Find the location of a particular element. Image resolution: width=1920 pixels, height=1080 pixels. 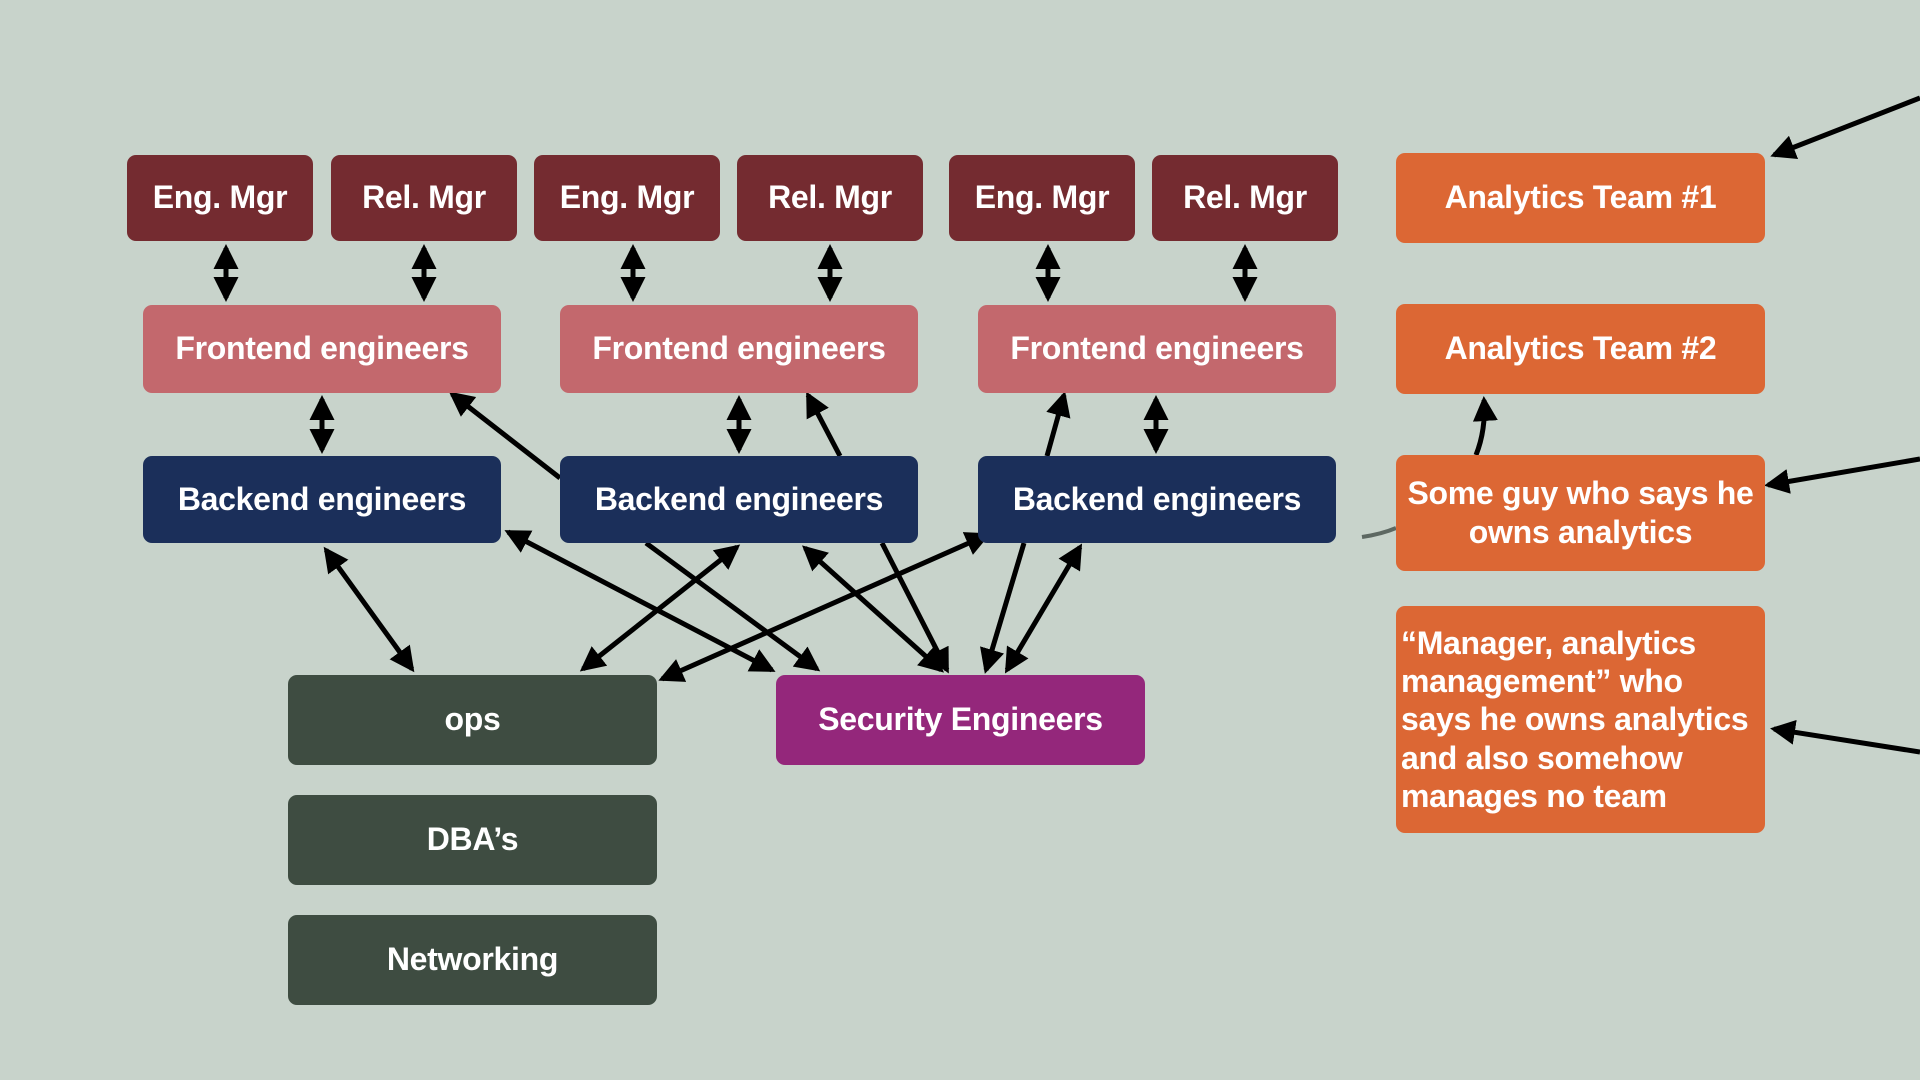

ops-box: ops is located at coordinates (472, 720).